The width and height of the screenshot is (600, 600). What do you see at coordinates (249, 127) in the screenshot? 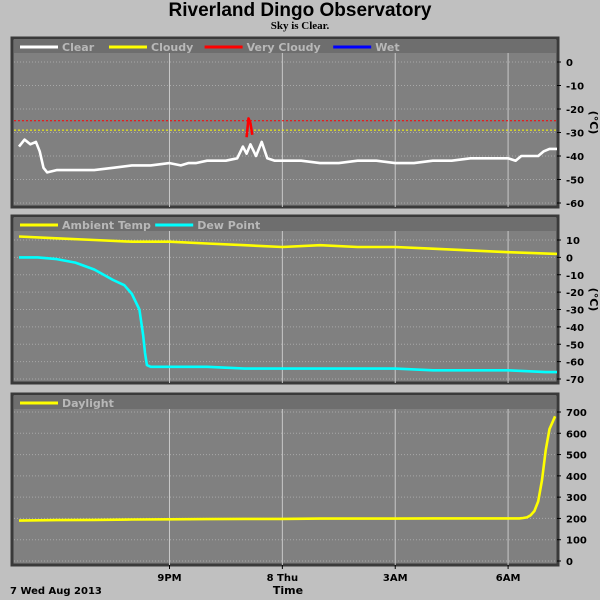
I see `series-line-very-cloudy` at bounding box center [249, 127].